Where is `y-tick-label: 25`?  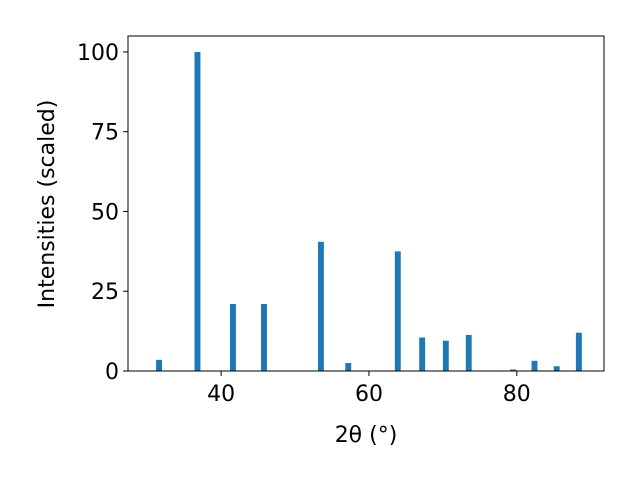 y-tick-label: 25 is located at coordinates (105, 292).